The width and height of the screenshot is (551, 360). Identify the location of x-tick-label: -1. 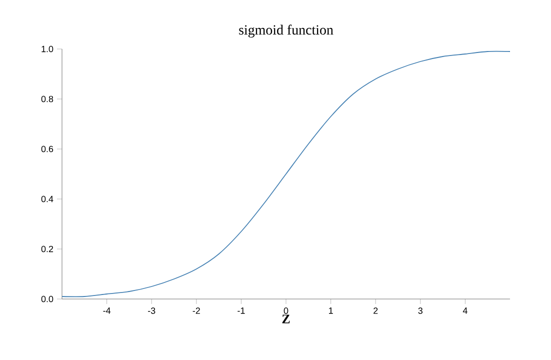
(241, 311).